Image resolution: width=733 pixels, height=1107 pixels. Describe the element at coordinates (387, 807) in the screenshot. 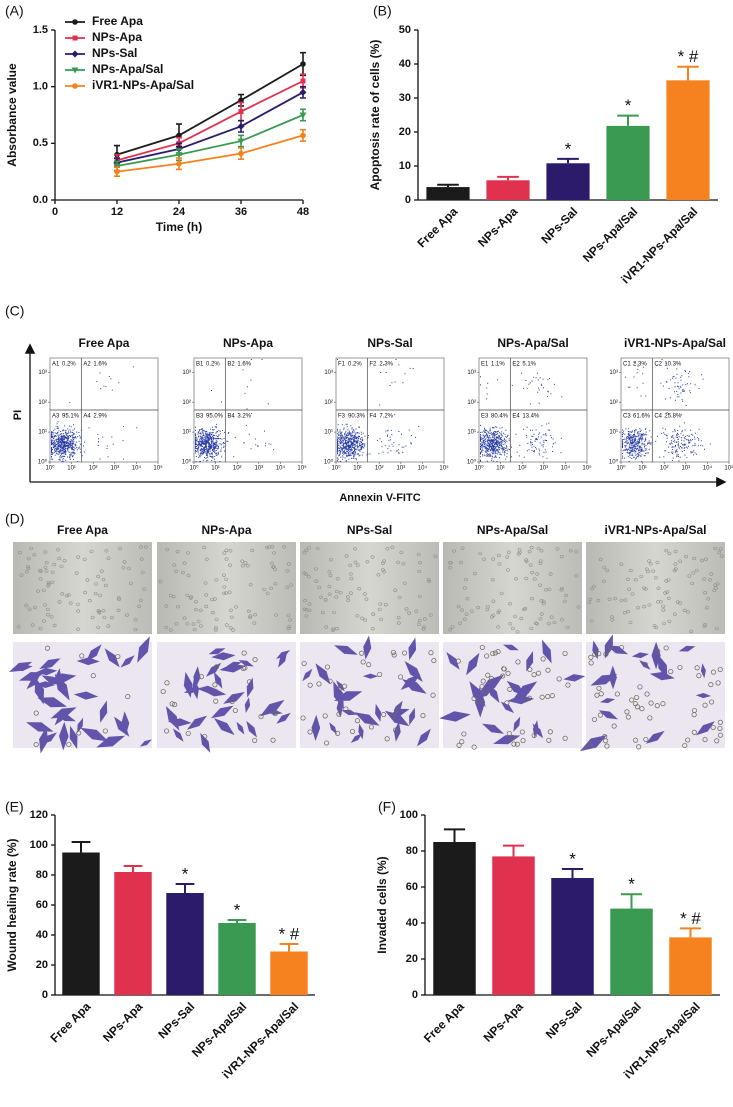

I see `panel-label: (F)` at that location.